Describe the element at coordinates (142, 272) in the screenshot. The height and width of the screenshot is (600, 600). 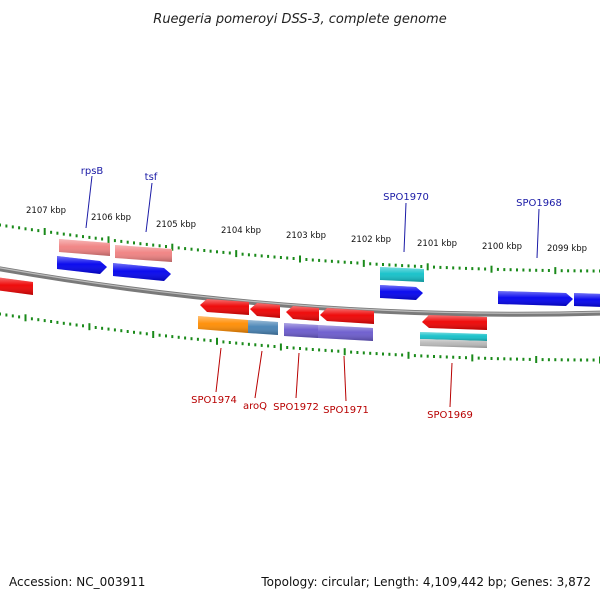
I see `gene-tsf` at that location.